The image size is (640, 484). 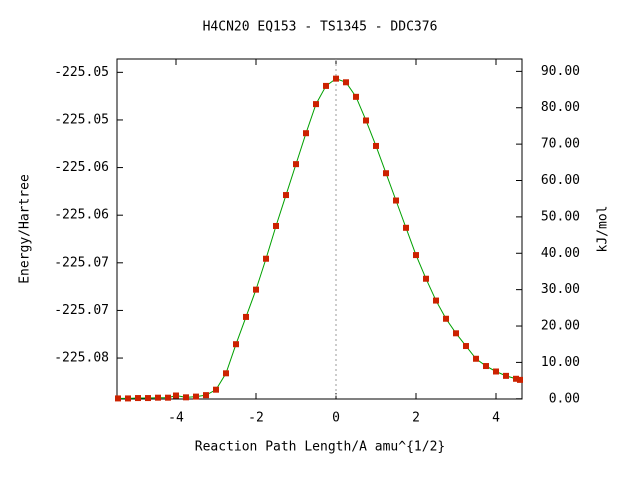 What do you see at coordinates (560, 107) in the screenshot?
I see `y2-tick-label: 80.00` at bounding box center [560, 107].